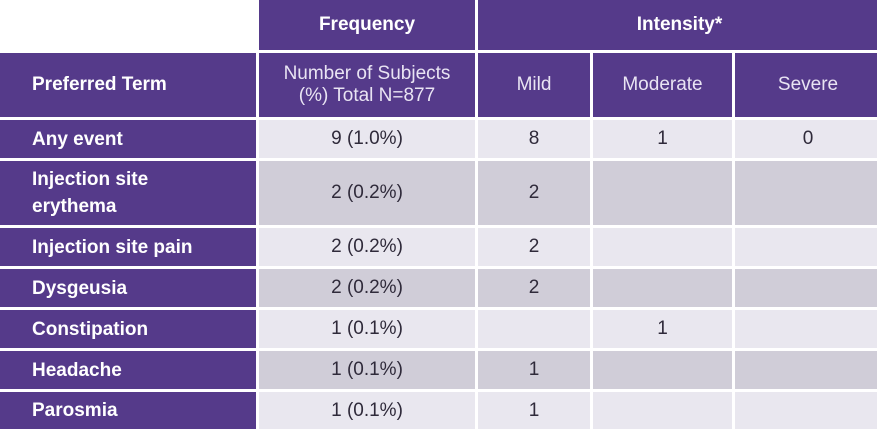 This screenshot has width=877, height=429. What do you see at coordinates (806, 139) in the screenshot?
I see `row-severe: 0` at bounding box center [806, 139].